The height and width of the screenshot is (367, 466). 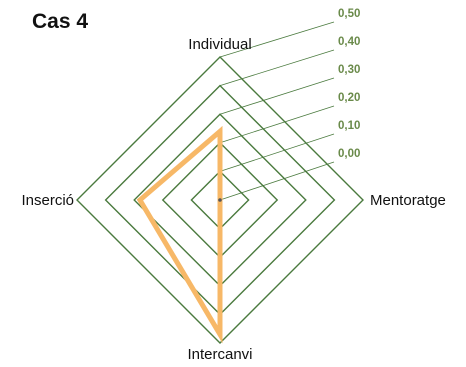 What do you see at coordinates (349, 70) in the screenshot?
I see `tick-label: 0,30` at bounding box center [349, 70].